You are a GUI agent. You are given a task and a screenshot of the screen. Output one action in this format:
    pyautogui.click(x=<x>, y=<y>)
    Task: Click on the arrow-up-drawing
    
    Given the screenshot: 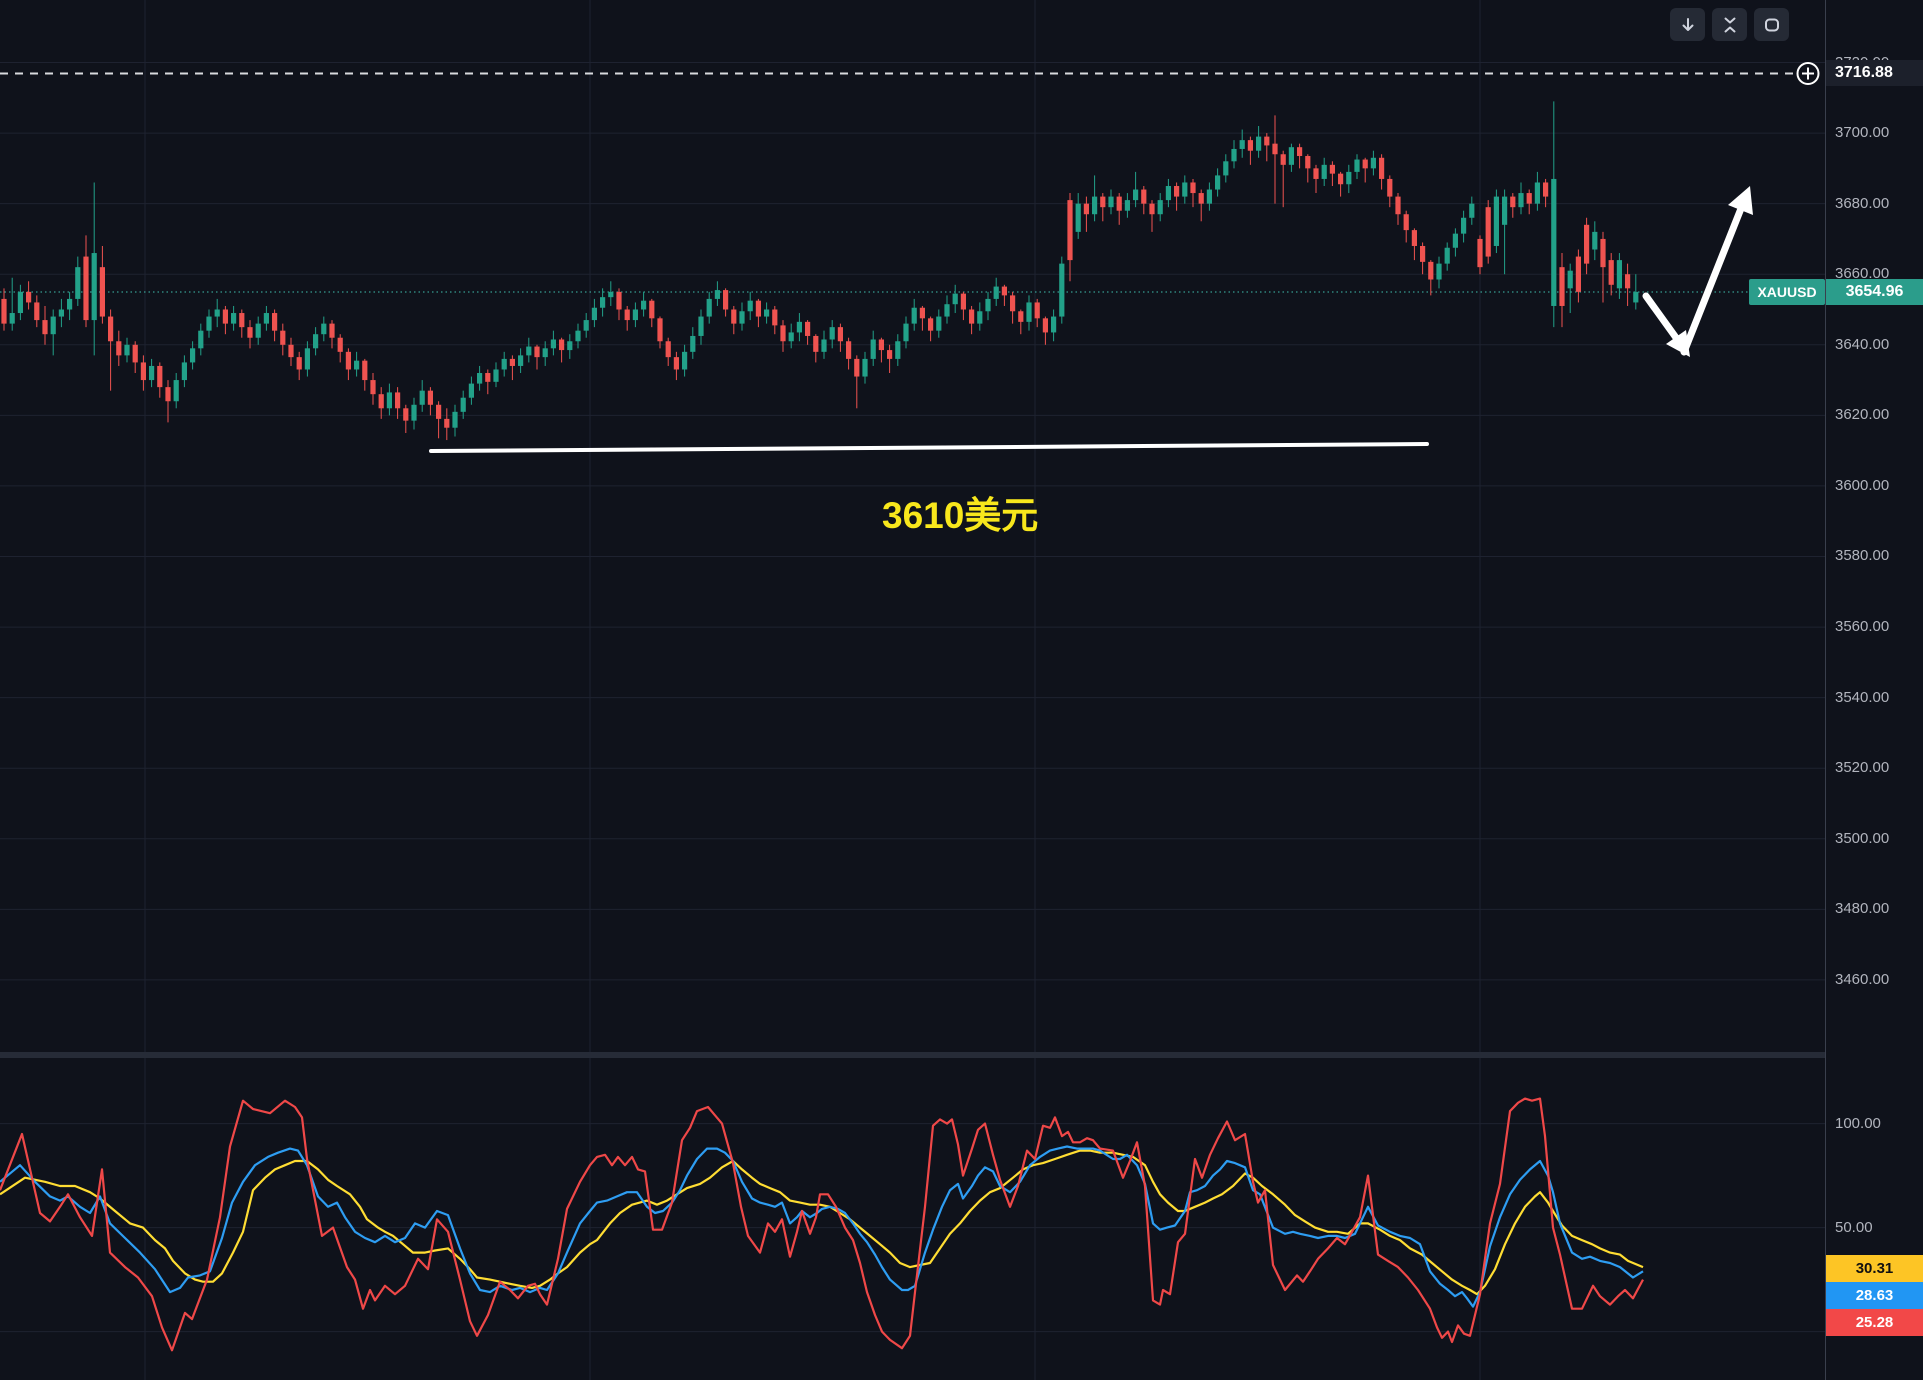 What is the action you would take?
    pyautogui.click(x=1716, y=271)
    